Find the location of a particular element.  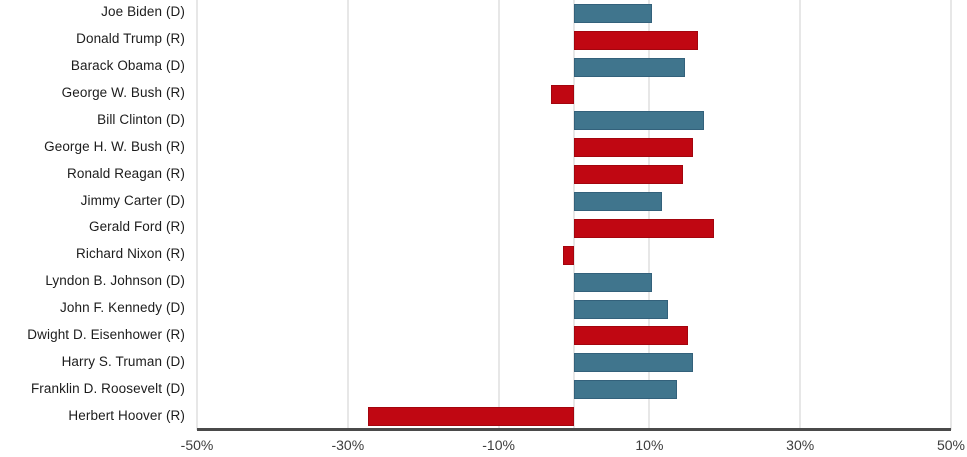

category-label: John F. Kennedy (D) is located at coordinates (122, 308).